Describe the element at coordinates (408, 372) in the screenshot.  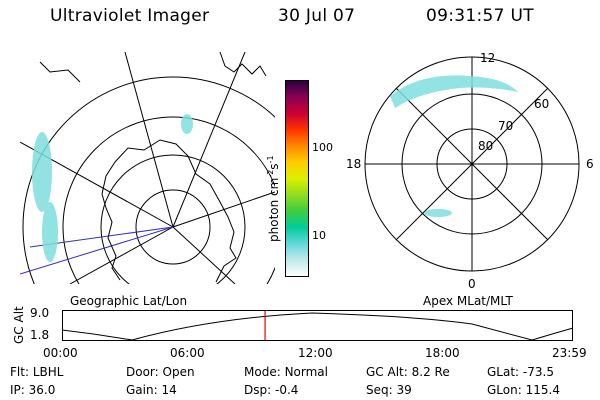
I see `status-gc-alt: GC Alt: 8.2 Re` at that location.